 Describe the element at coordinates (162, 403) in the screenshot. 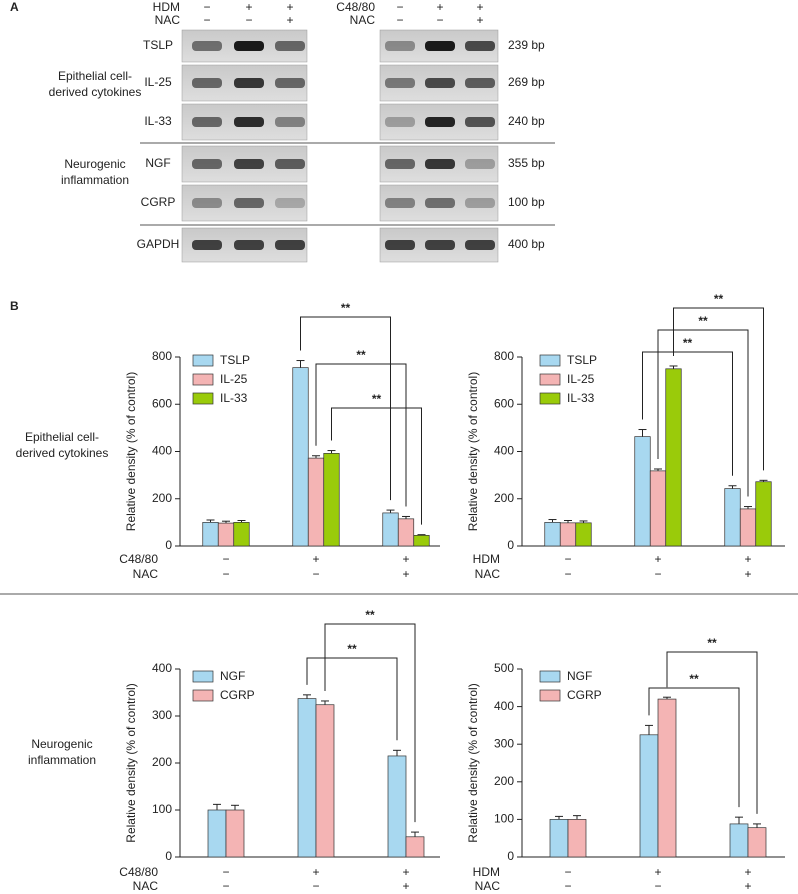

I see `y-tick-label: 600` at that location.